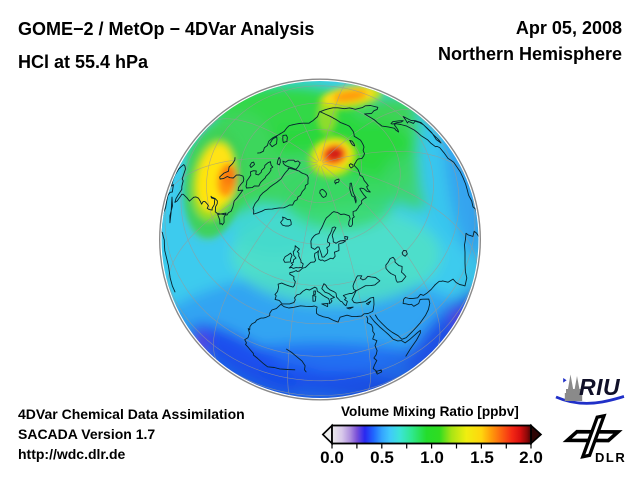 The height and width of the screenshot is (480, 640). I want to click on svg-text: DLR, so click(610, 457).